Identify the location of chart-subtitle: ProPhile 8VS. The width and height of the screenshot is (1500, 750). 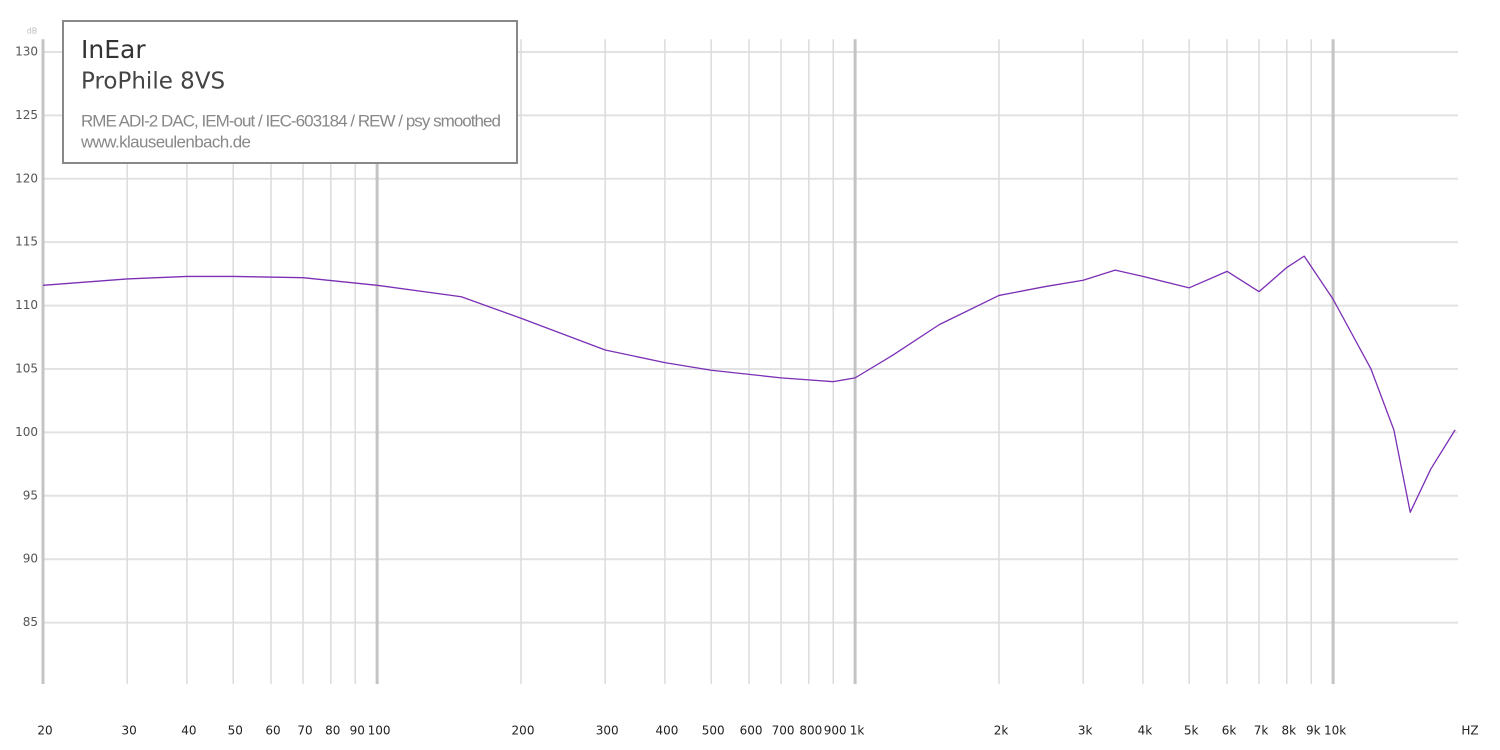
(153, 82).